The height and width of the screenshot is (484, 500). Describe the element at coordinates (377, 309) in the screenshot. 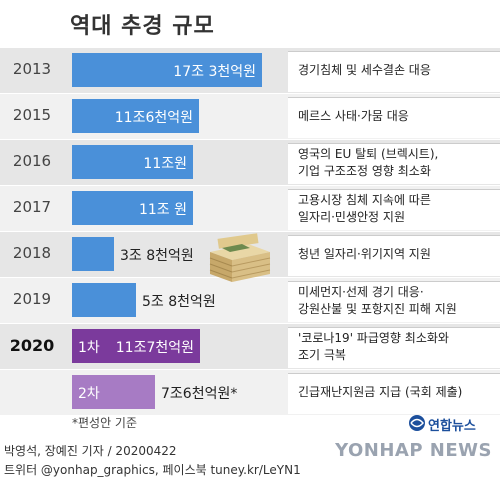

I see `reason-note-line: 강원산불 및 포항지진 피해 지원` at that location.